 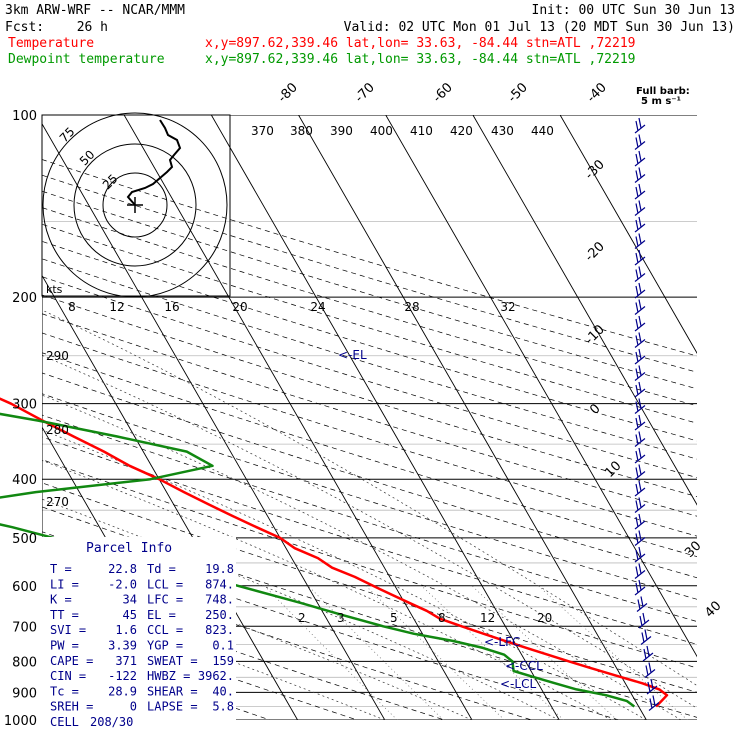 I want to click on parcel-value-lapse: 5.8, so click(x=223, y=707).